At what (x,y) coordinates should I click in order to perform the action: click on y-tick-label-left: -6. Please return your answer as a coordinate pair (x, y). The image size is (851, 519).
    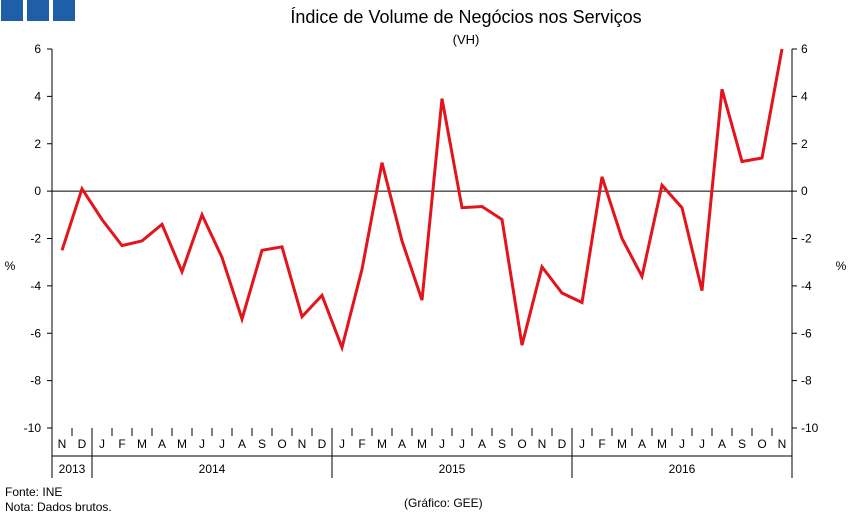
    Looking at the image, I should click on (35, 333).